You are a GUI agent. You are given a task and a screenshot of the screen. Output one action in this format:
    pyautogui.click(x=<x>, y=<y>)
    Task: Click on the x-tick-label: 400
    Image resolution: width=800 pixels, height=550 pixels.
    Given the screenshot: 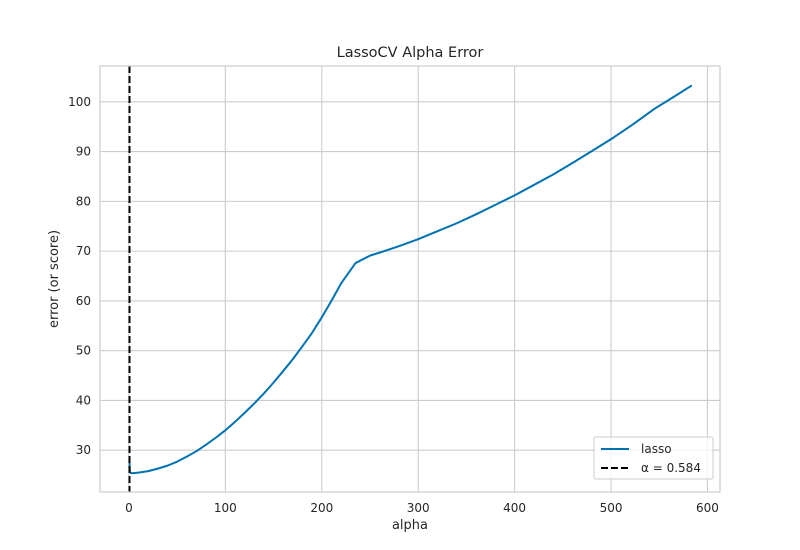 What is the action you would take?
    pyautogui.click(x=514, y=508)
    